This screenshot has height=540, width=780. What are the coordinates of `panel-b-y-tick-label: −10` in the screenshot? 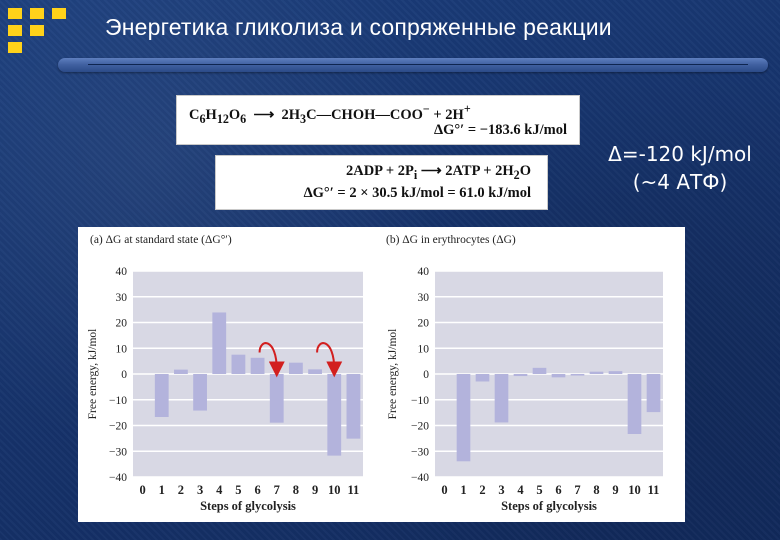 It's located at (420, 401).